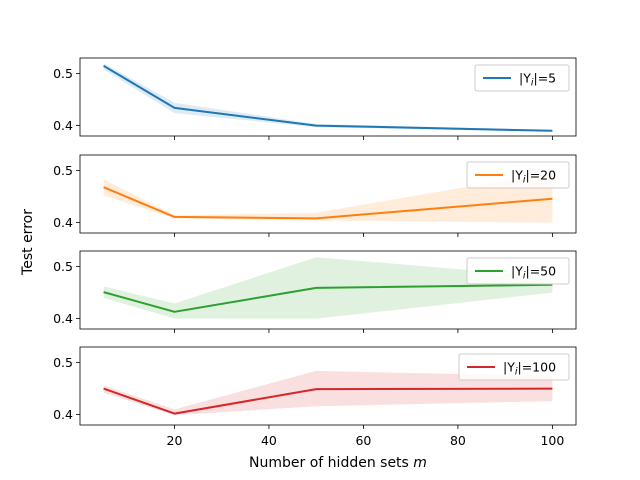 The height and width of the screenshot is (480, 640). Describe the element at coordinates (175, 440) in the screenshot. I see `x-tick-label: 20` at that location.